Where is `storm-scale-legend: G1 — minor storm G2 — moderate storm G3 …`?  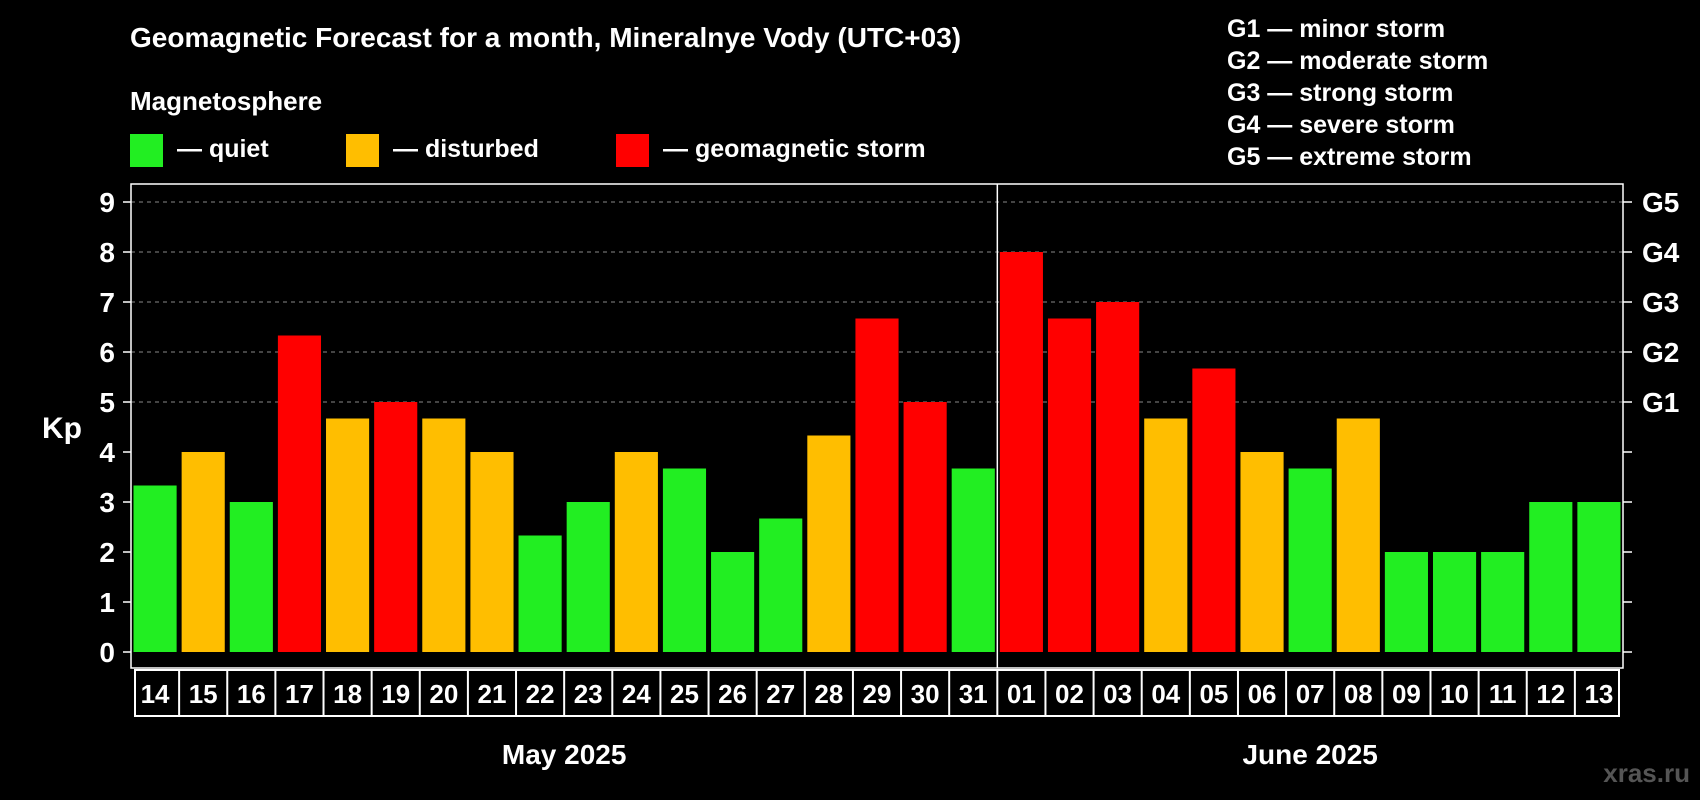 storm-scale-legend: G1 — minor storm G2 — moderate storm G3 … is located at coordinates (1357, 93).